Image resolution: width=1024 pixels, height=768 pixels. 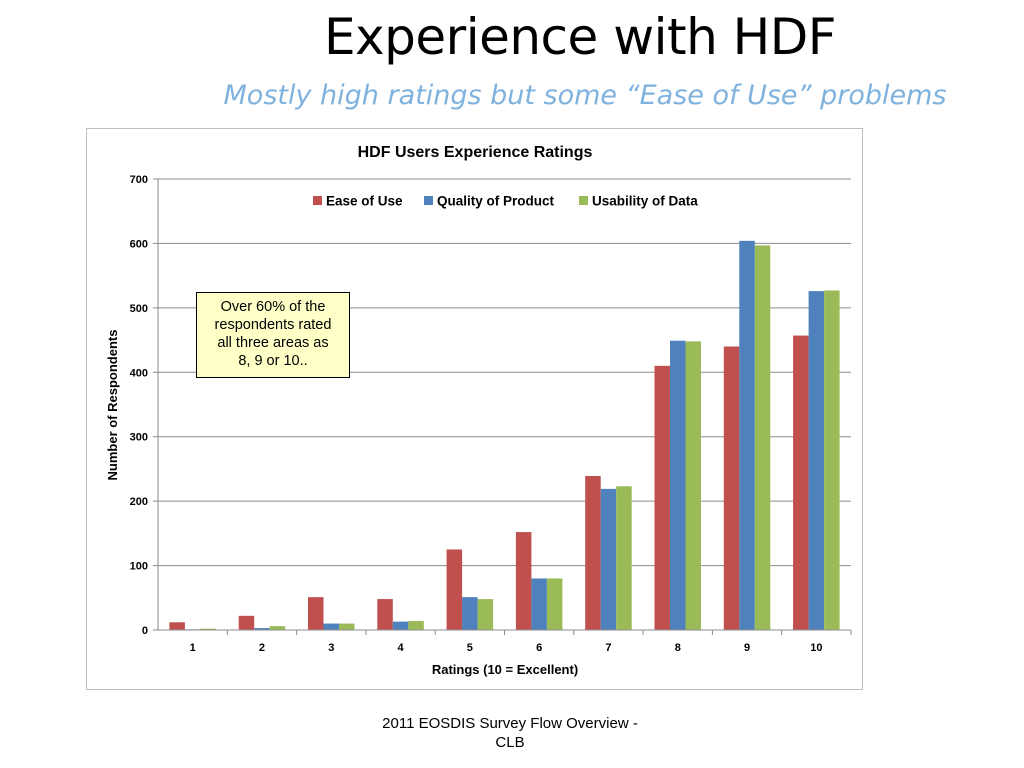 What do you see at coordinates (273, 325) in the screenshot?
I see `callout-line: respondents rated` at bounding box center [273, 325].